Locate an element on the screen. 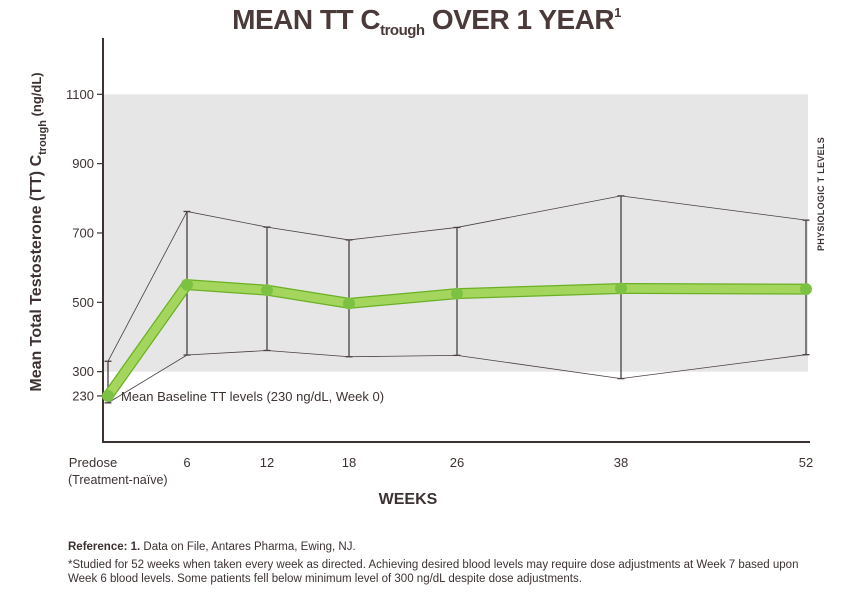 This screenshot has width=853, height=612. x-tick-label: Predose is located at coordinates (93, 462).